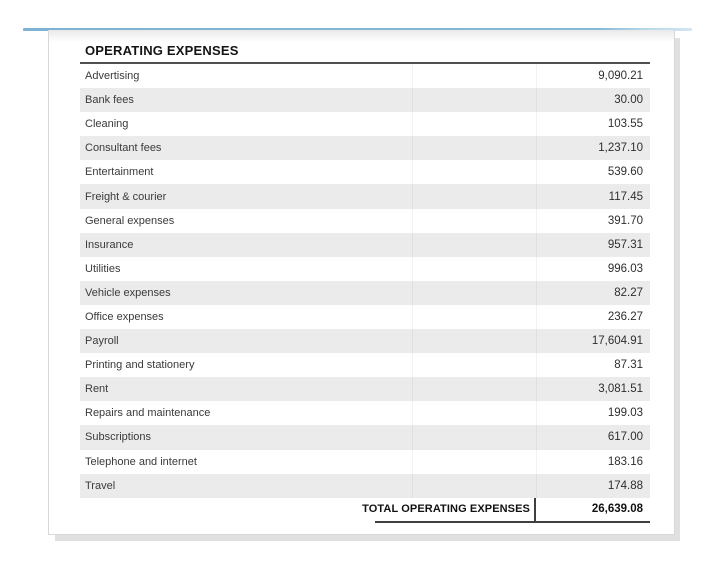  Describe the element at coordinates (162, 50) in the screenshot. I see `report-section-title: OPERATING EXPENSES` at that location.